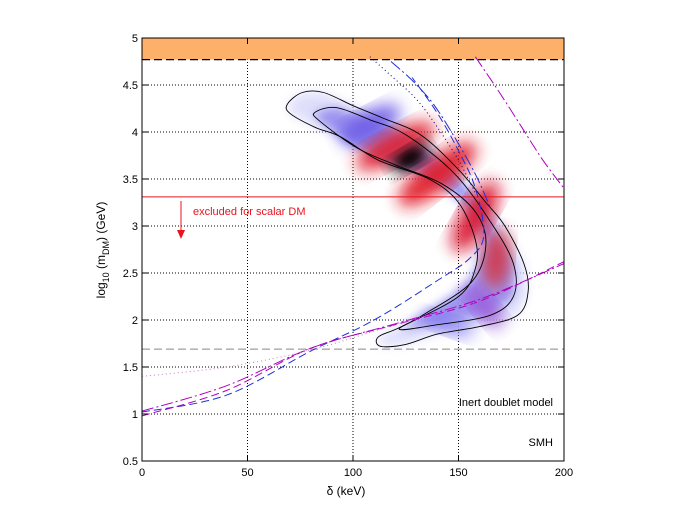  What do you see at coordinates (106, 277) in the screenshot?
I see `y-title-sub10: 10` at bounding box center [106, 277].